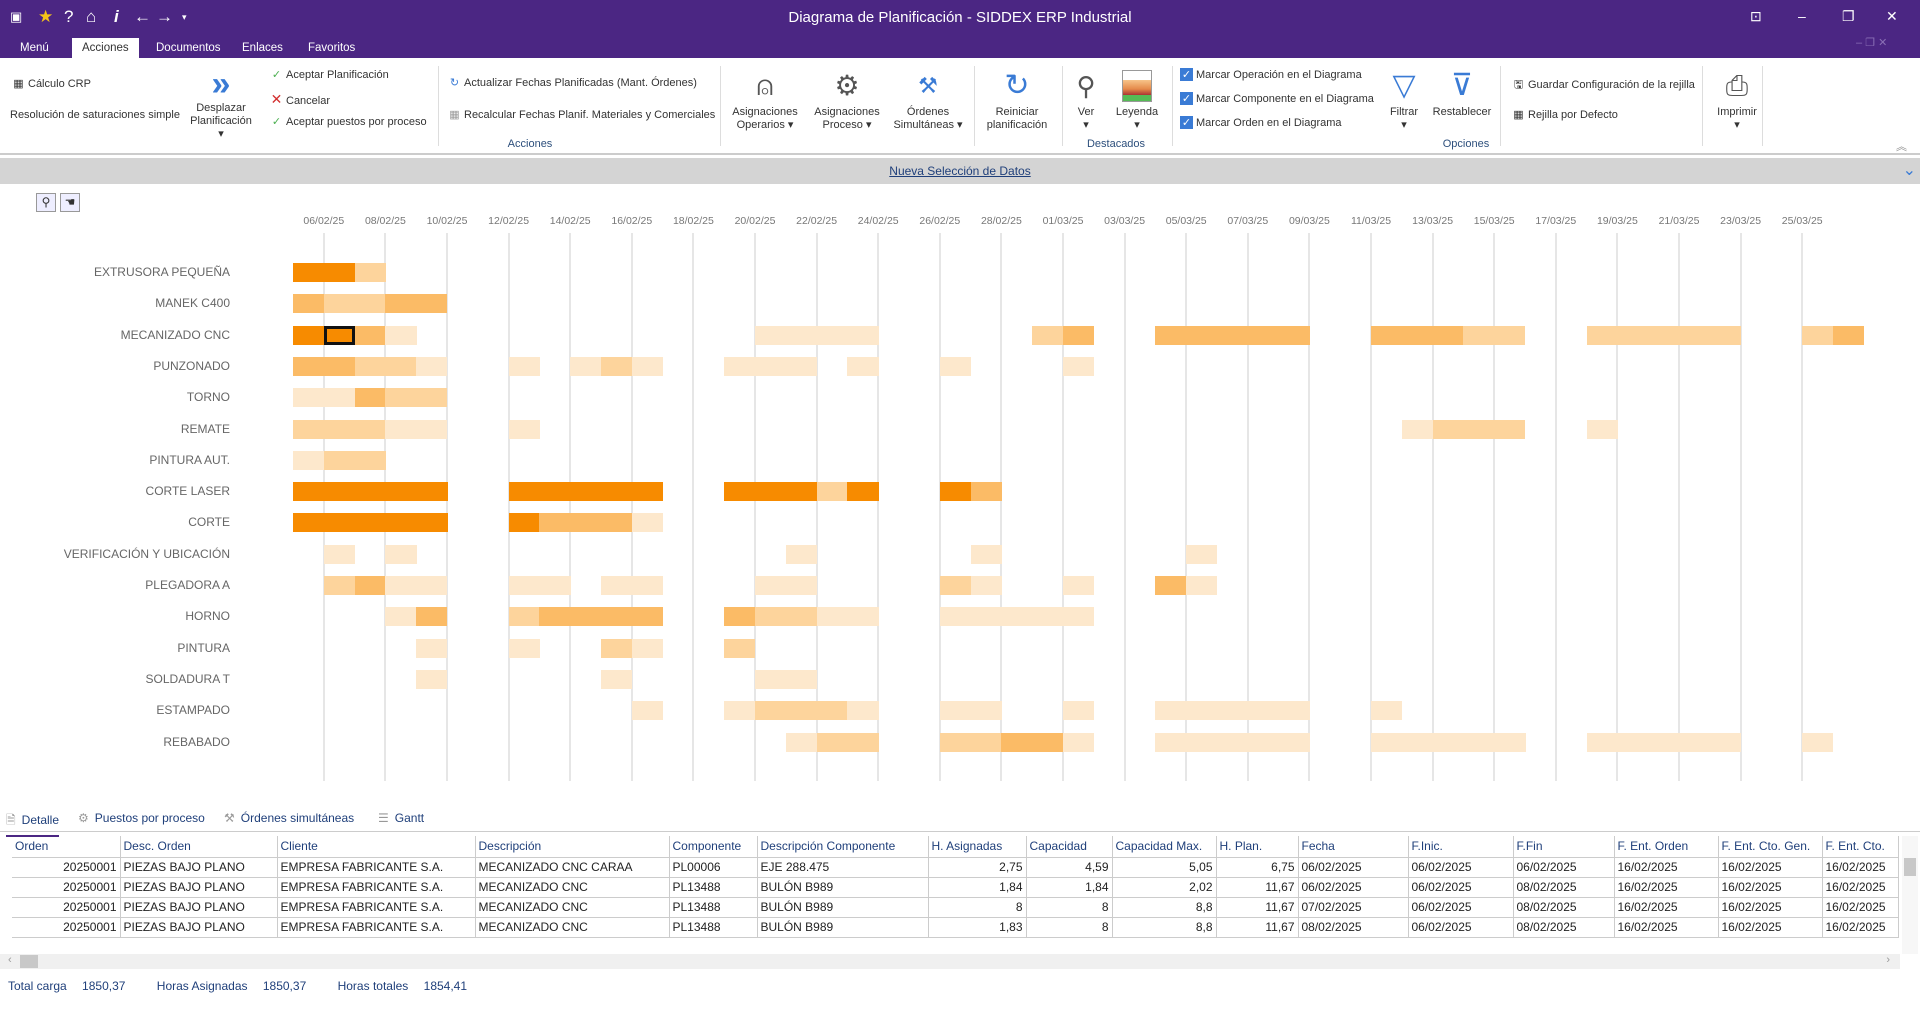 Image resolution: width=1920 pixels, height=1014 pixels. What do you see at coordinates (164, 16) in the screenshot?
I see `forward-icon: →` at bounding box center [164, 16].